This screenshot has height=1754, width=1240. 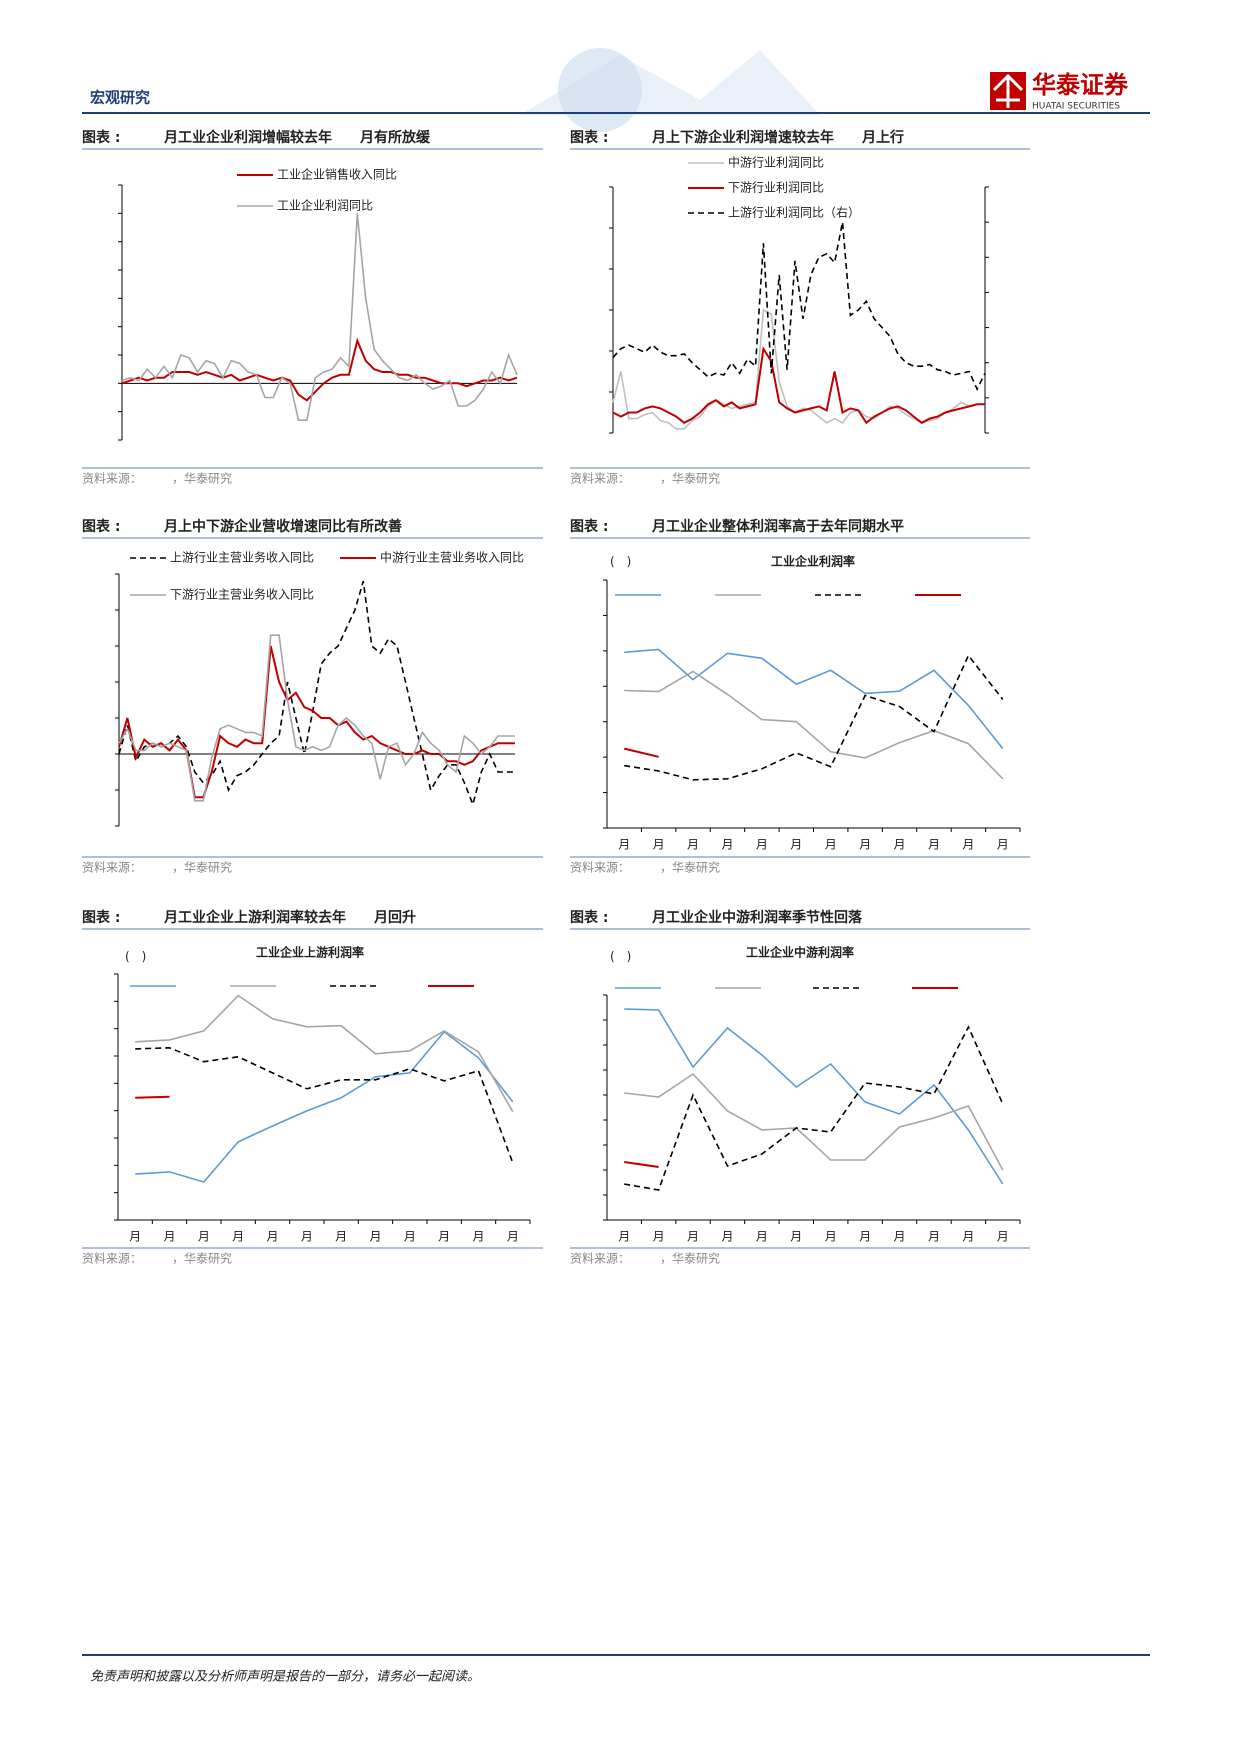 I want to click on legend-label: 下游行业利润同比, so click(x=776, y=188).